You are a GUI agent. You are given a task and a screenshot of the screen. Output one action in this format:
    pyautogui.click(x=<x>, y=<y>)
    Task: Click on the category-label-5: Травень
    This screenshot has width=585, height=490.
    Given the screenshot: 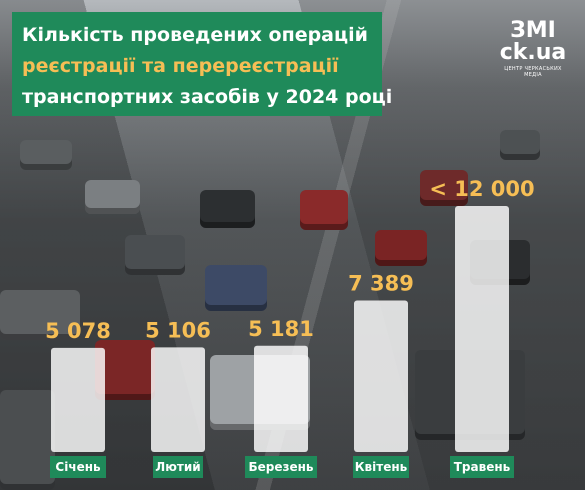 What is the action you would take?
    pyautogui.click(x=482, y=467)
    